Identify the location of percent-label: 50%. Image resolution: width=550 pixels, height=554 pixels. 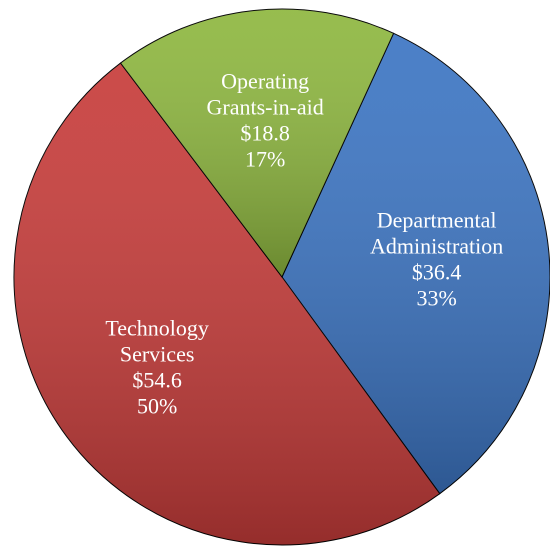
(157, 406).